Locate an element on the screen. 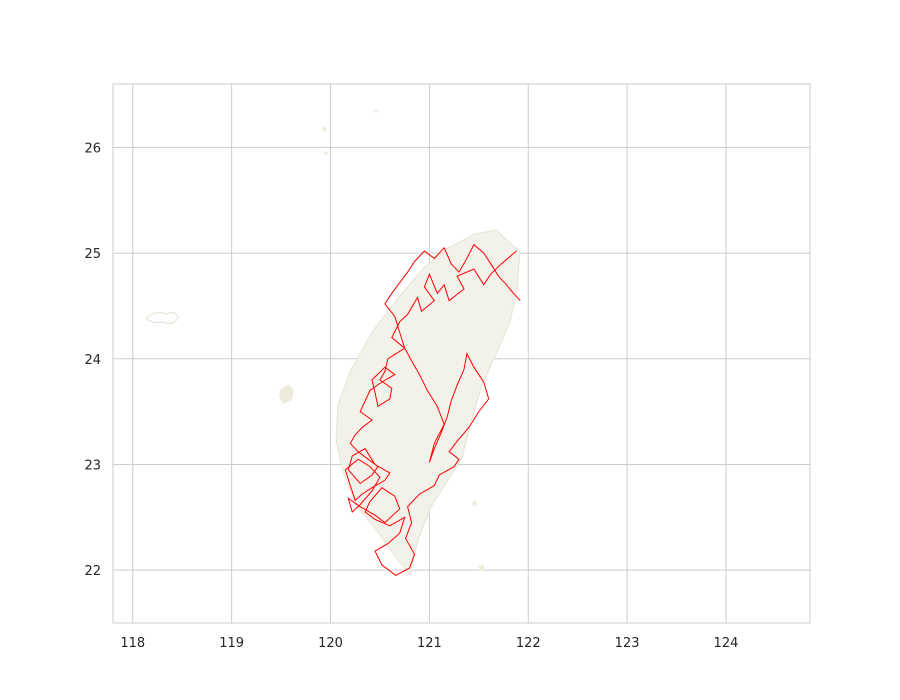  y-axis-ticks: 22 23 24 25 26 is located at coordinates (92, 360).